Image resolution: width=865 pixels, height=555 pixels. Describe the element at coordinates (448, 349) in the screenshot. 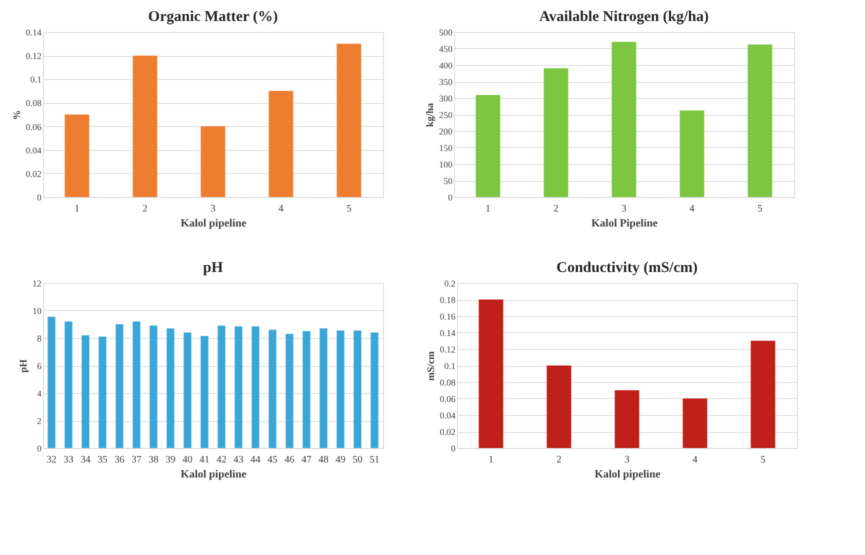

I see `y-tick-label: 0.12` at that location.